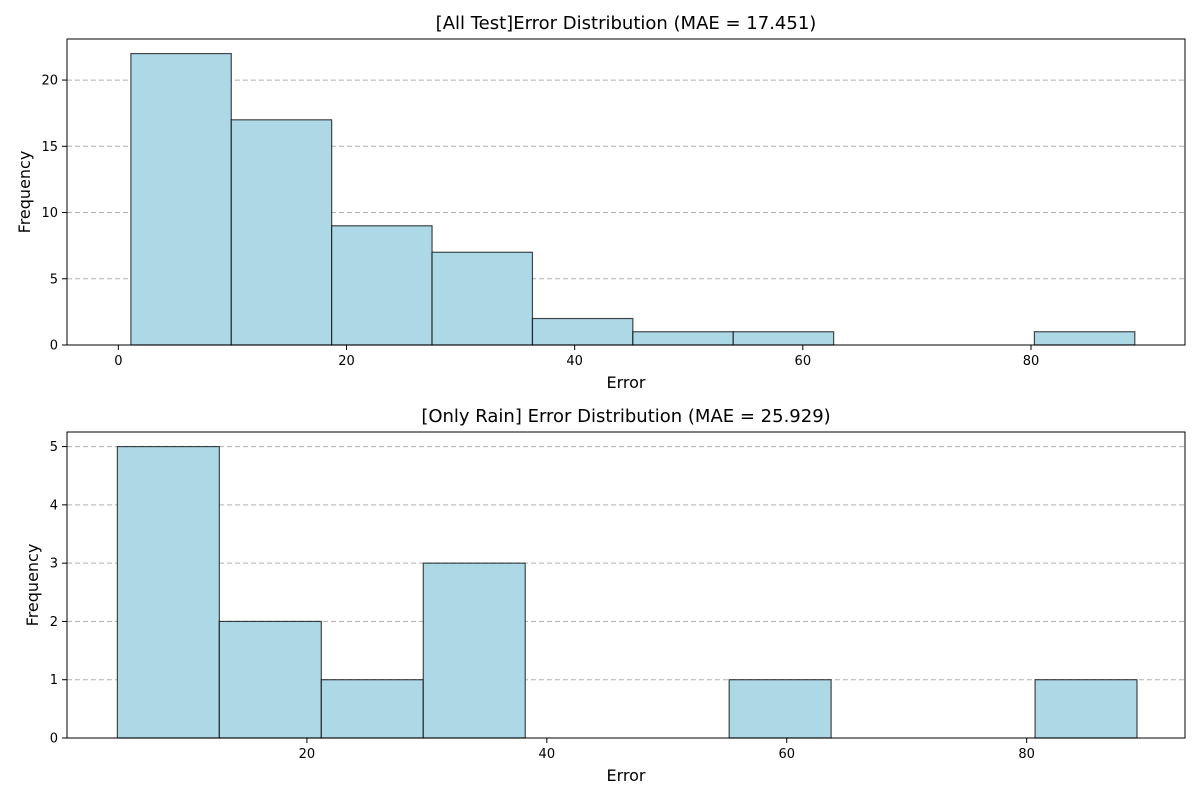 This screenshot has height=800, width=1200. Describe the element at coordinates (49, 147) in the screenshot. I see `y-tick-label: 15` at that location.